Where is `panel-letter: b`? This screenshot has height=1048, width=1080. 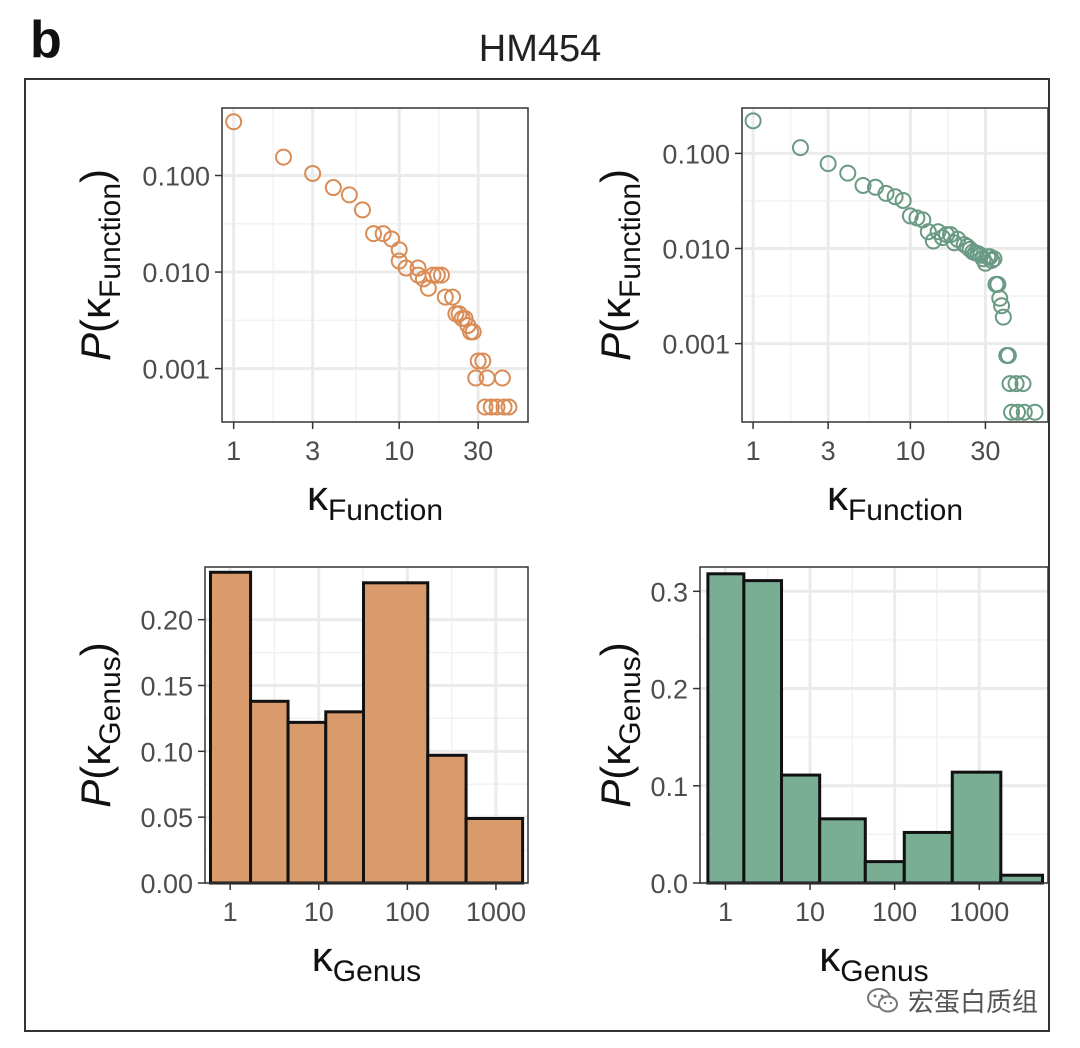
panel-letter: b is located at coordinates (46, 40).